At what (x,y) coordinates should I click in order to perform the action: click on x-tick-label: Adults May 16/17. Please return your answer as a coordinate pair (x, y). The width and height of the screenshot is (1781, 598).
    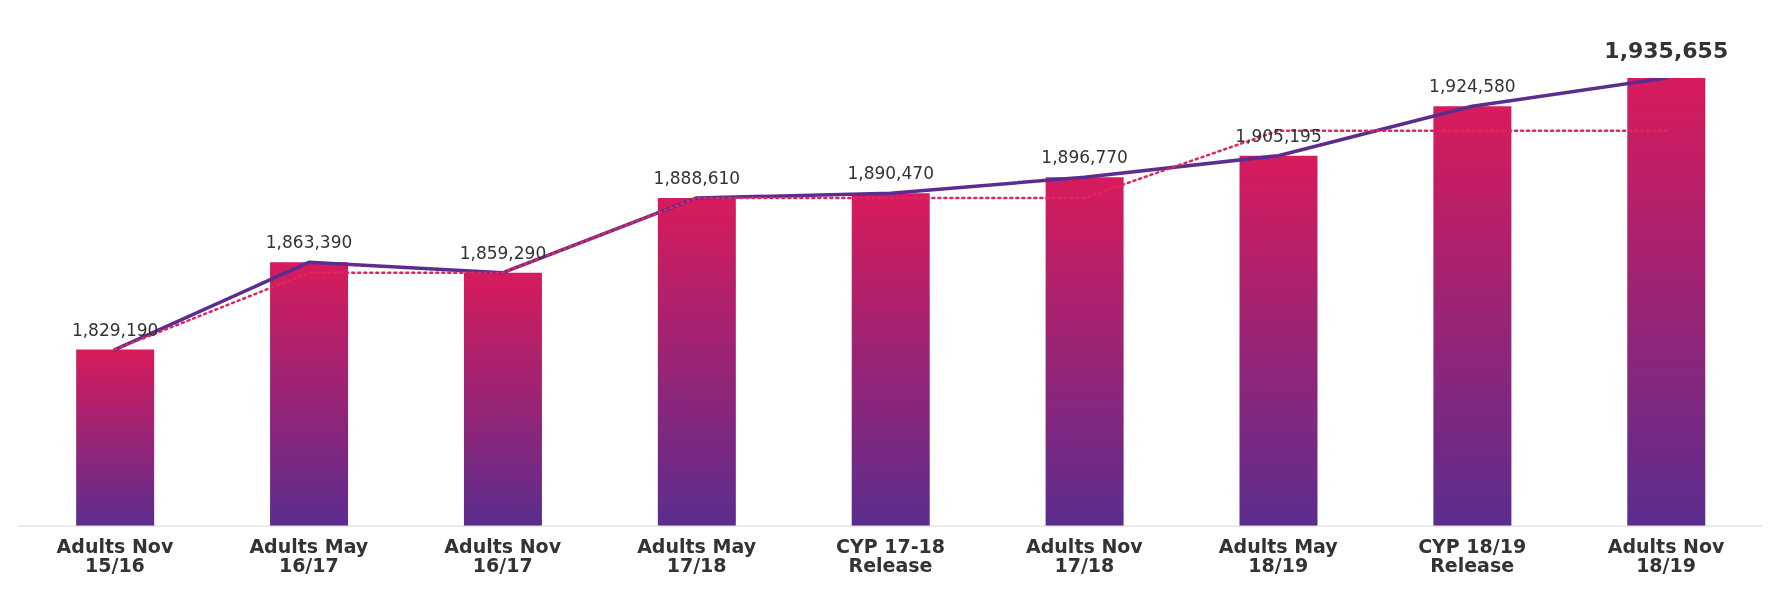
    Looking at the image, I should click on (309, 556).